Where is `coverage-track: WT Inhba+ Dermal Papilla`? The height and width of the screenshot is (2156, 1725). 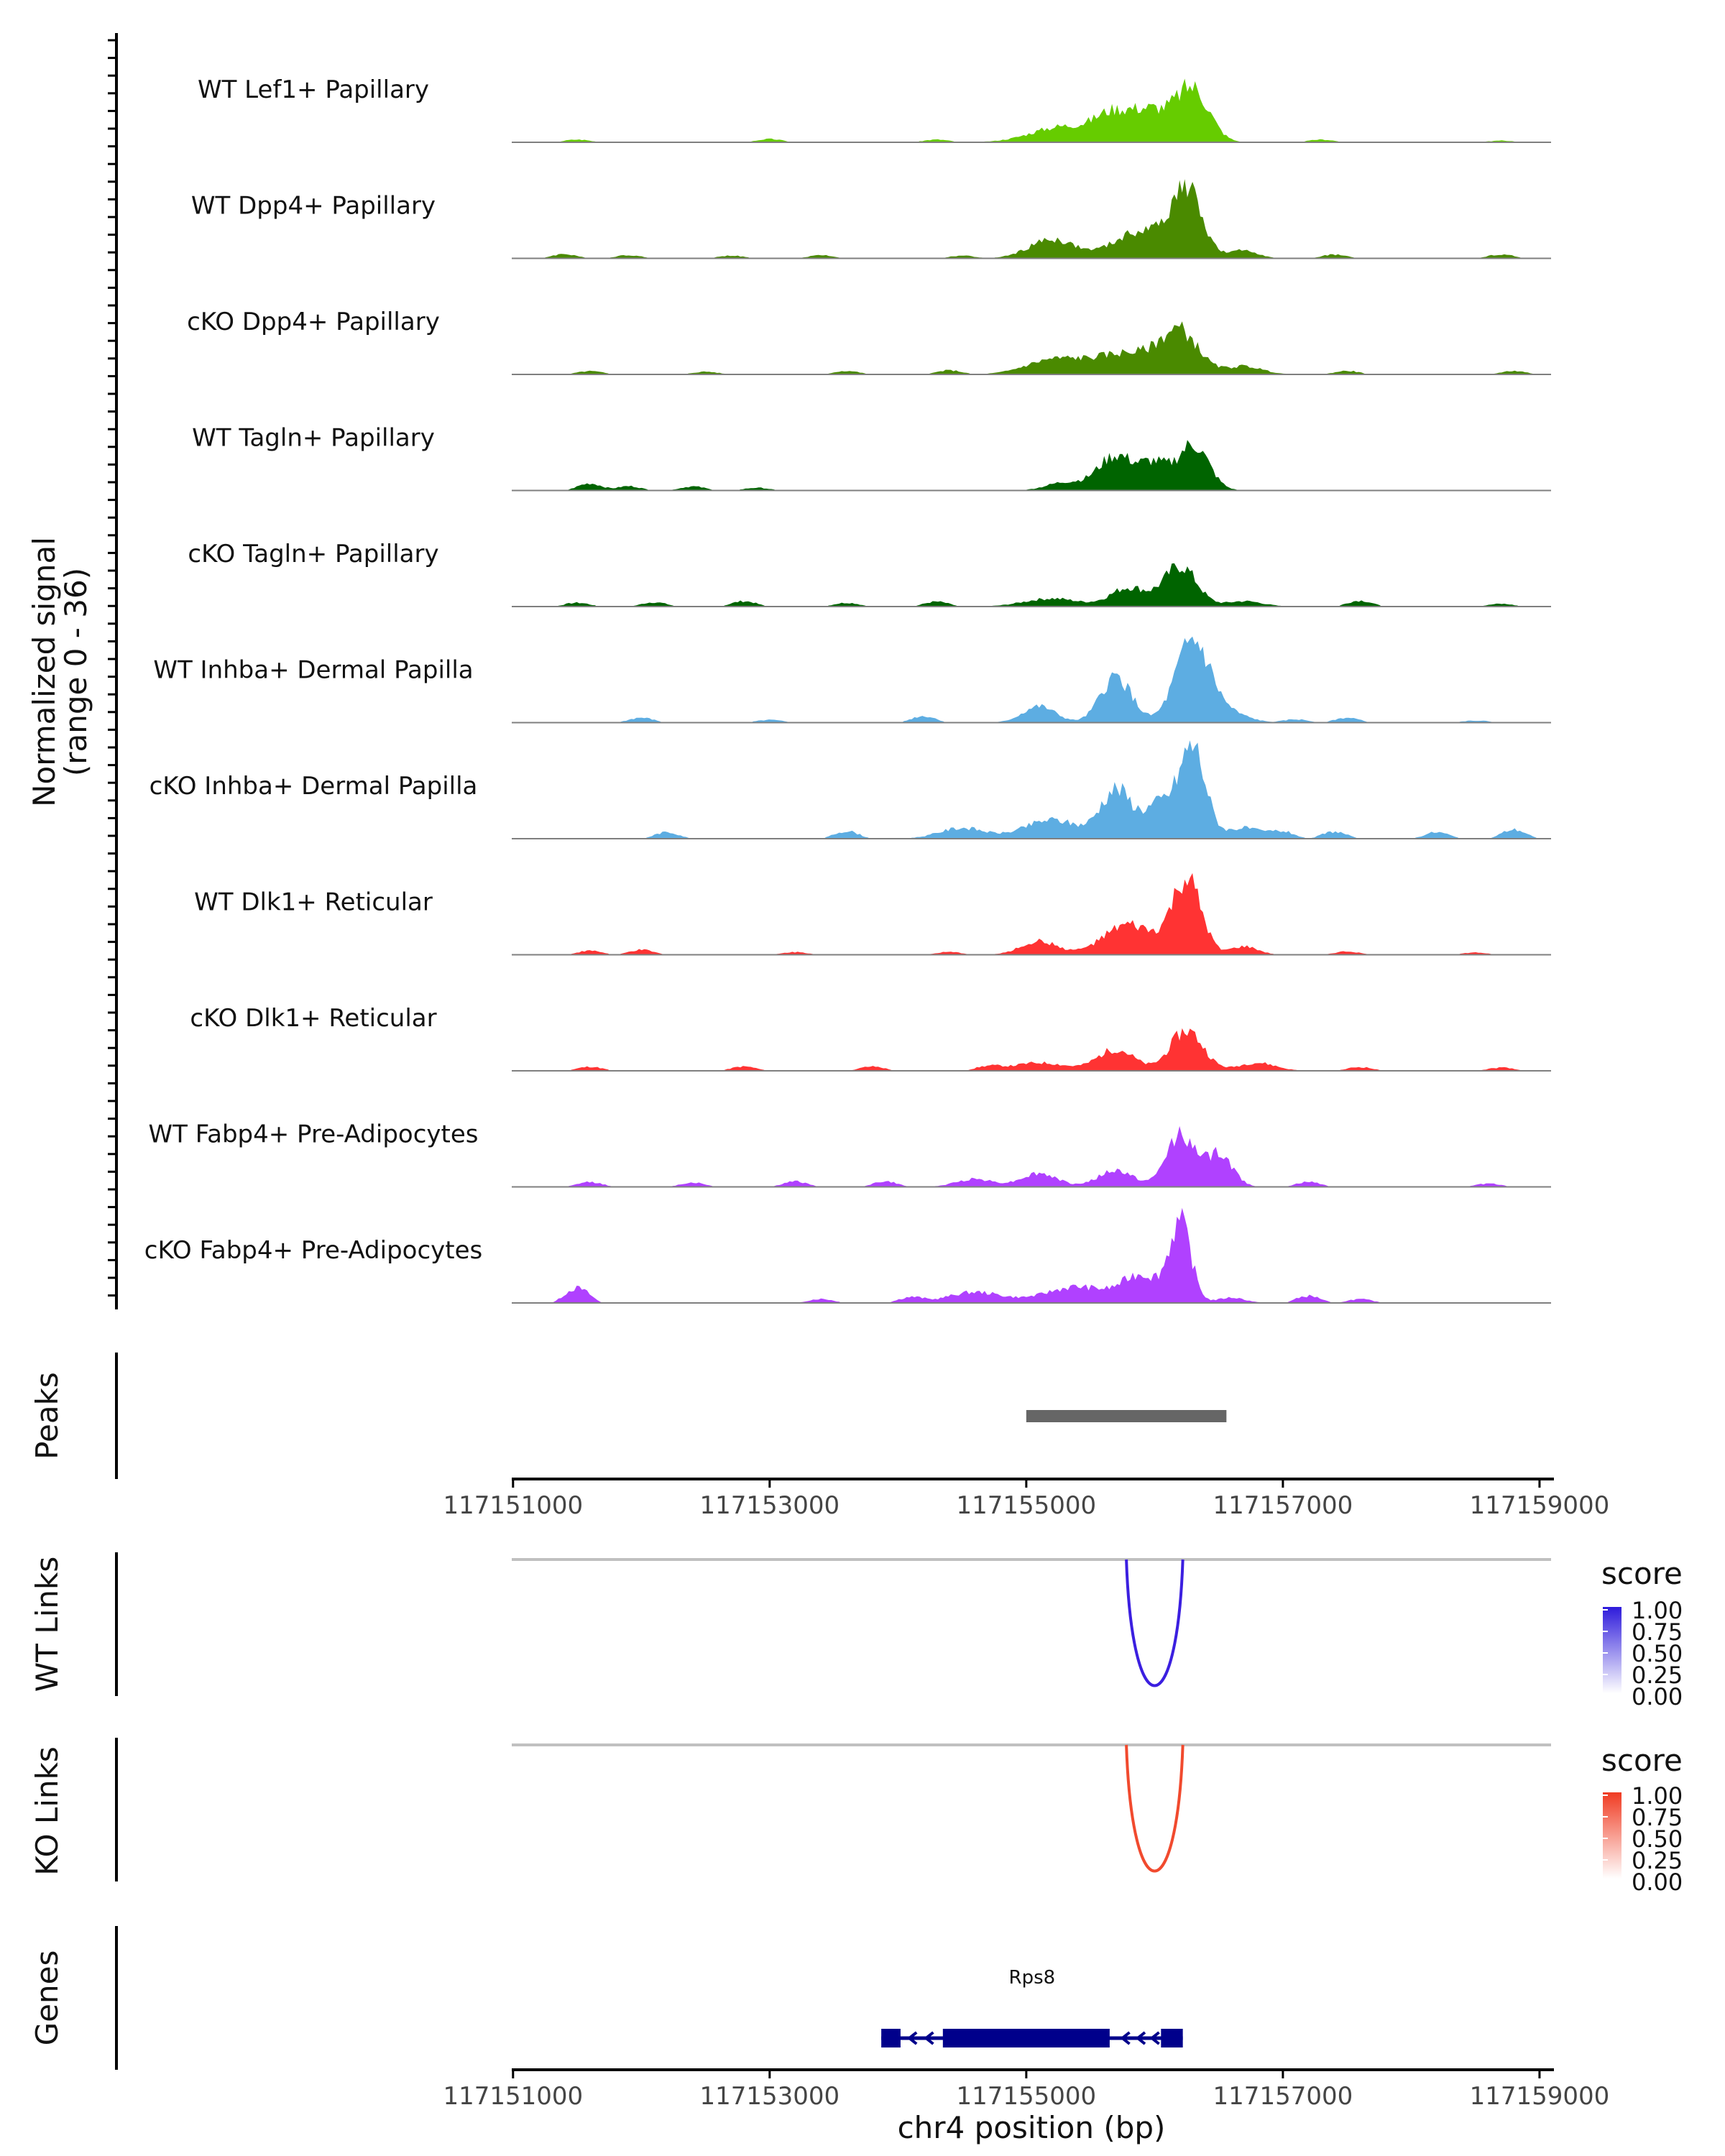 coverage-track: WT Inhba+ Dermal Papilla is located at coordinates (852, 680).